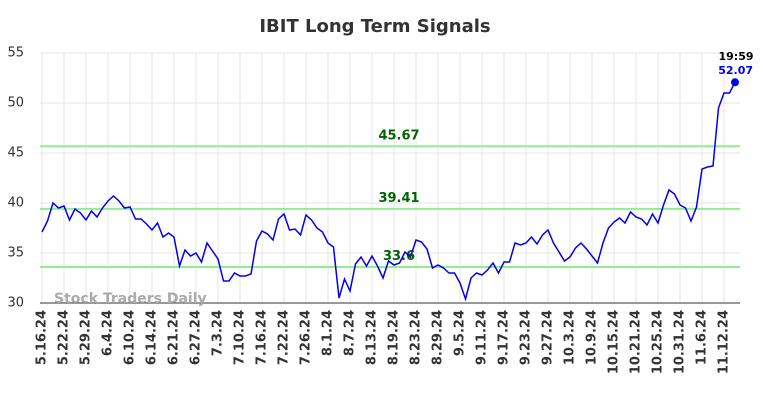 The image size is (784, 398). What do you see at coordinates (196, 337) in the screenshot?
I see `x-tick-label: 6.27.24` at bounding box center [196, 337].